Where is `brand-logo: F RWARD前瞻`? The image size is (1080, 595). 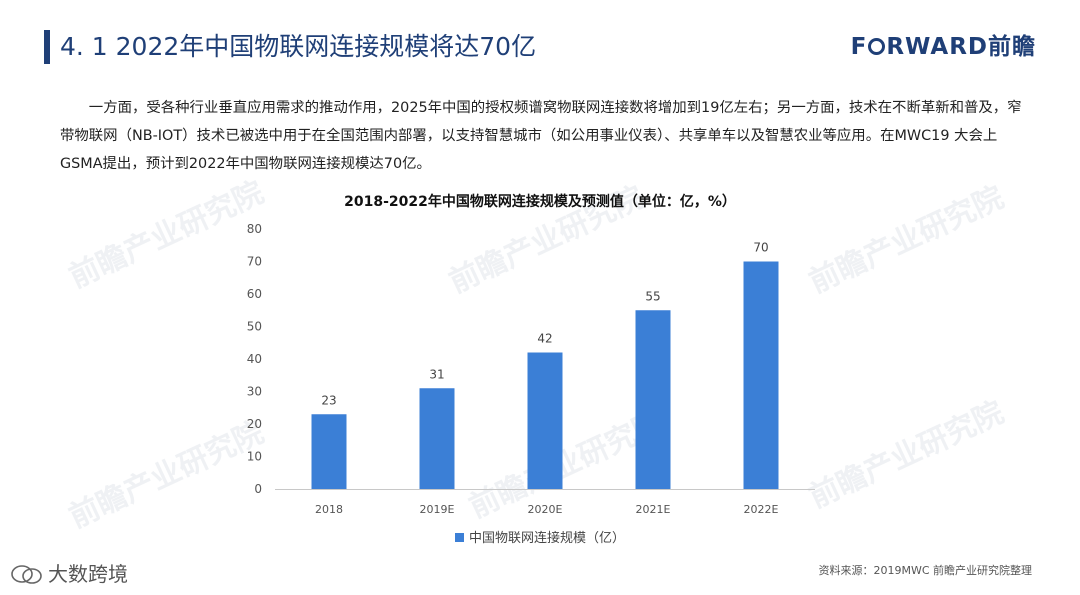 brand-logo: F RWARD前瞻 is located at coordinates (943, 47).